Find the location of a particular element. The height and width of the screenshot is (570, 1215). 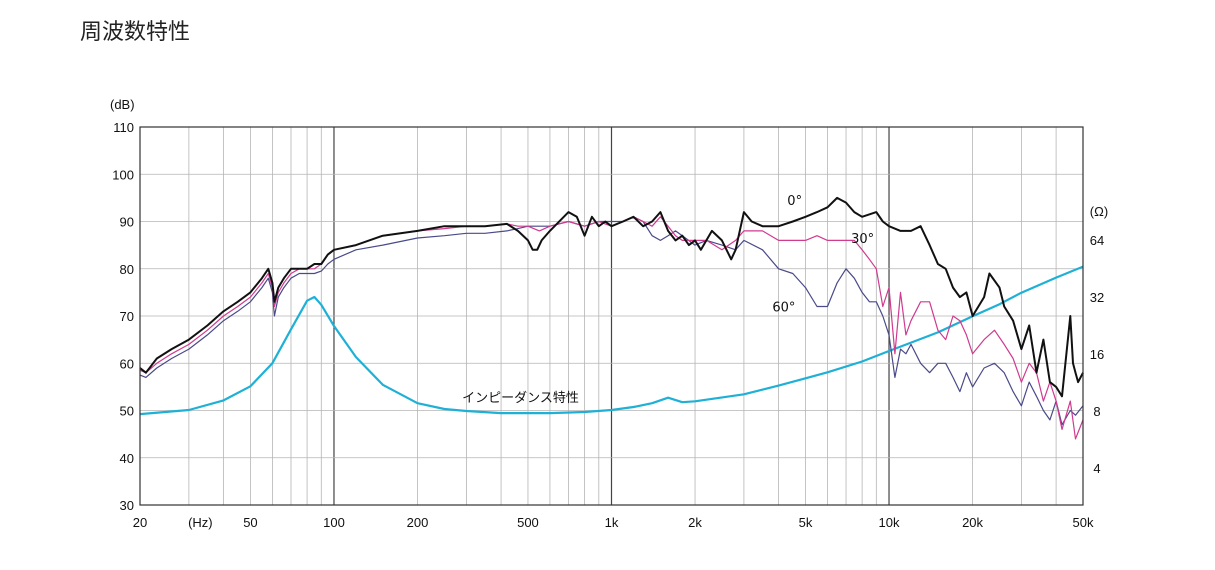

y-tick-label: 100 is located at coordinates (123, 174).